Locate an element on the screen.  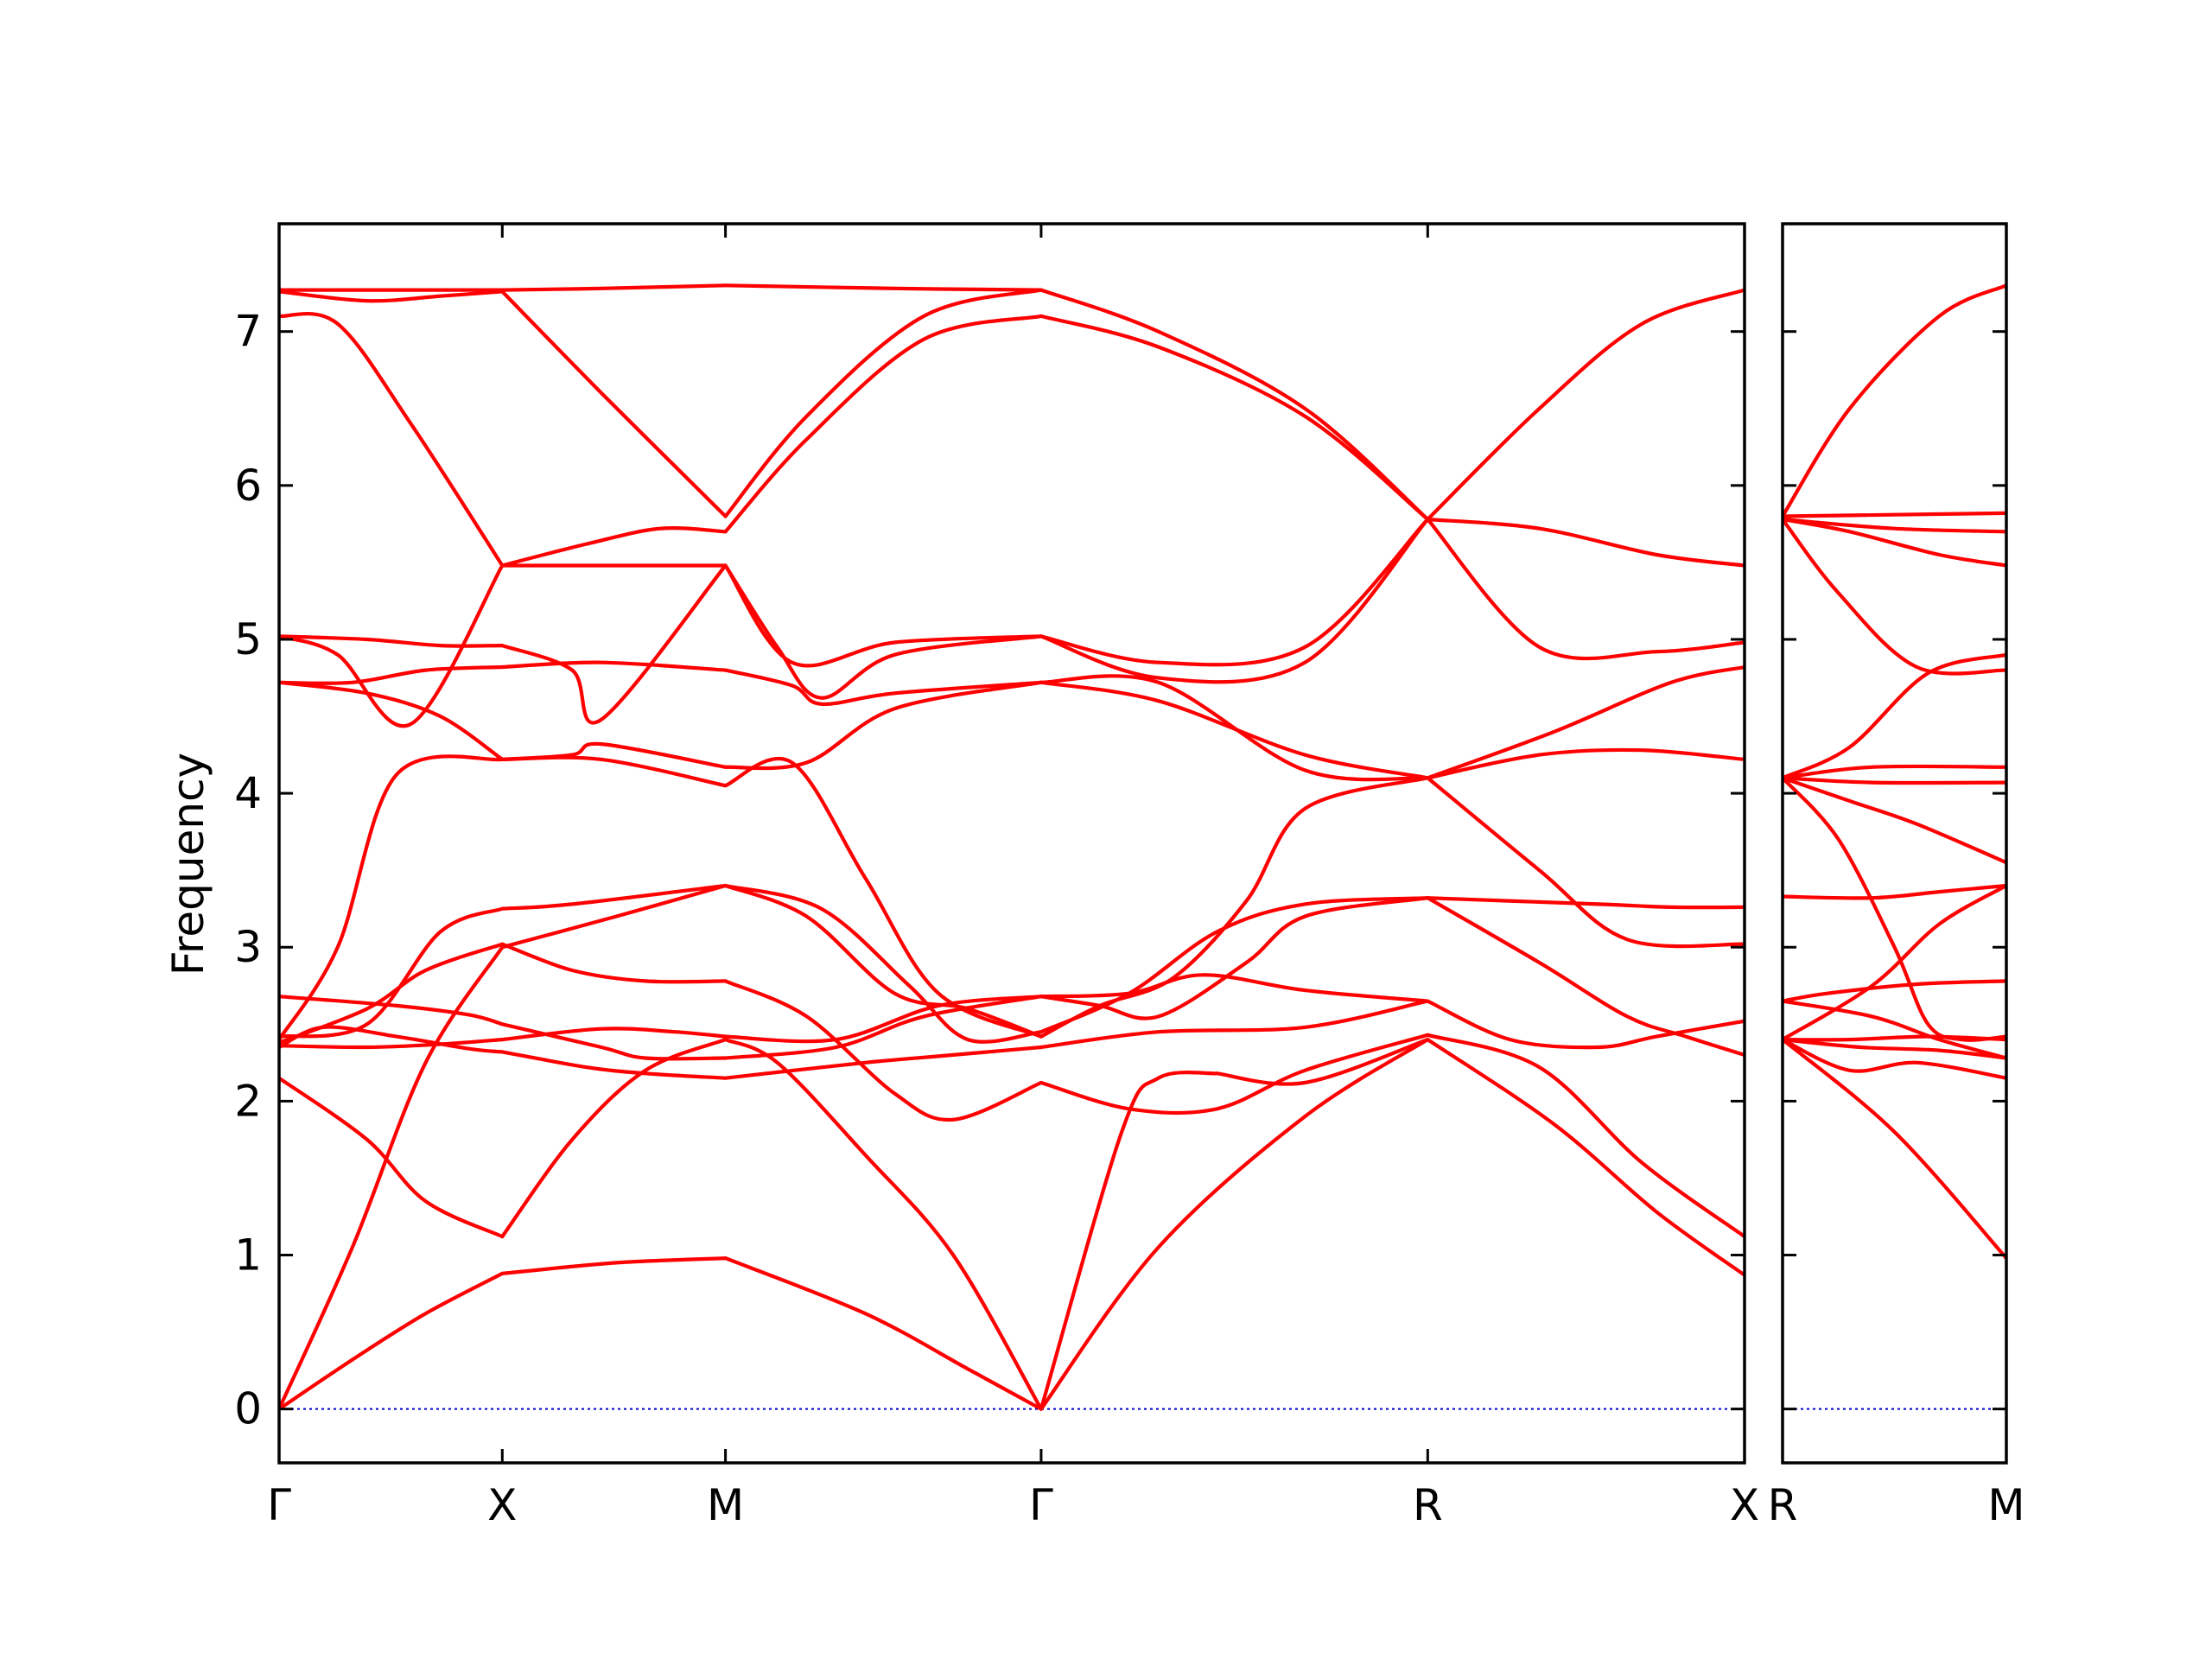
y-tick-label: 0 is located at coordinates (248, 1409).